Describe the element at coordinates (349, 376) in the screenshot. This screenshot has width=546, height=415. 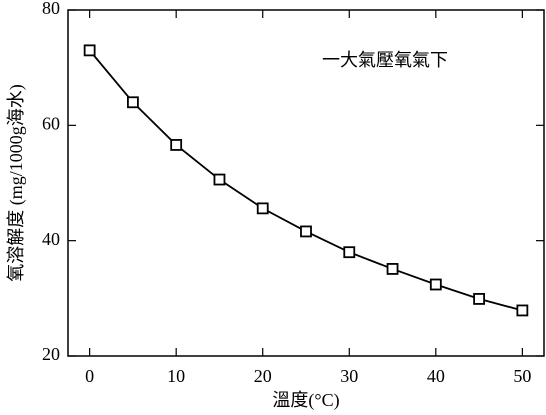
I see `x-tick-label: 30` at that location.